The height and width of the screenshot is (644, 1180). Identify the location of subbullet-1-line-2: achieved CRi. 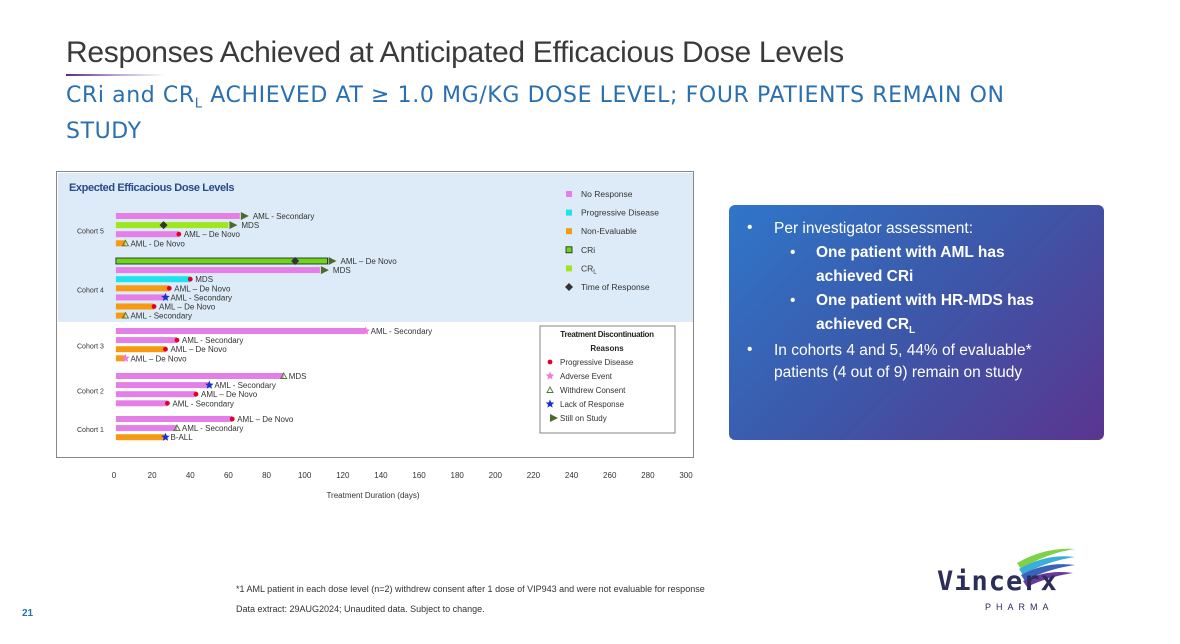
(865, 276).